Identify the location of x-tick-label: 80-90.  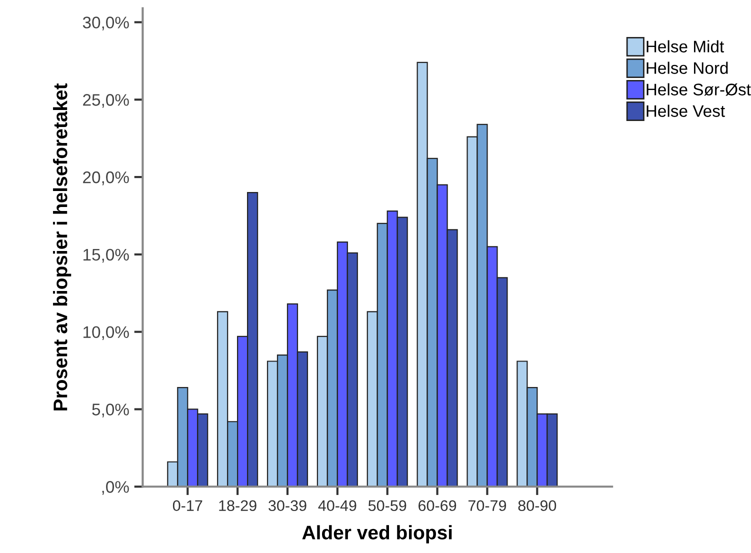
(537, 506).